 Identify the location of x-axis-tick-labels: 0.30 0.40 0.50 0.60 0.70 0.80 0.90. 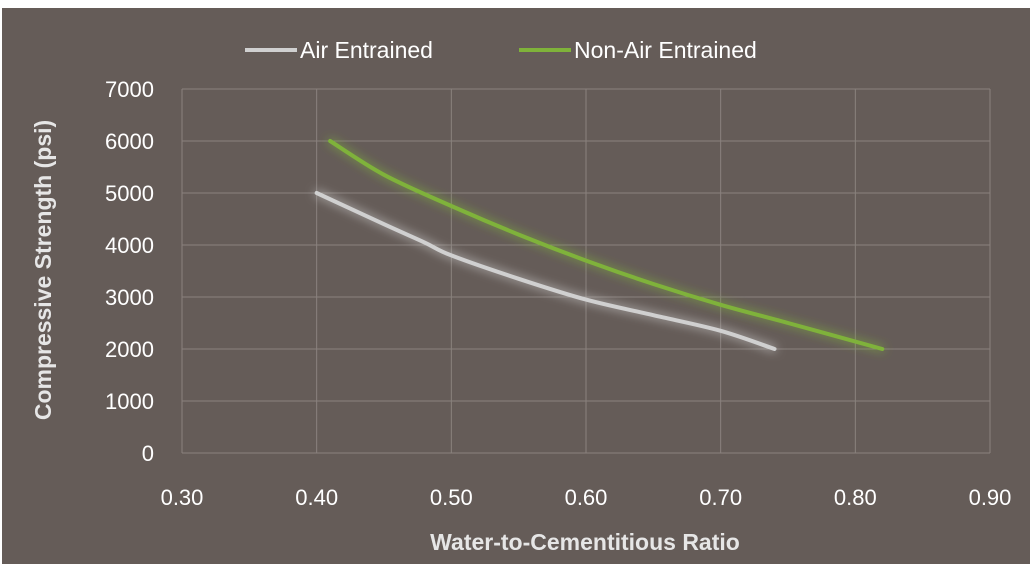
(586, 497).